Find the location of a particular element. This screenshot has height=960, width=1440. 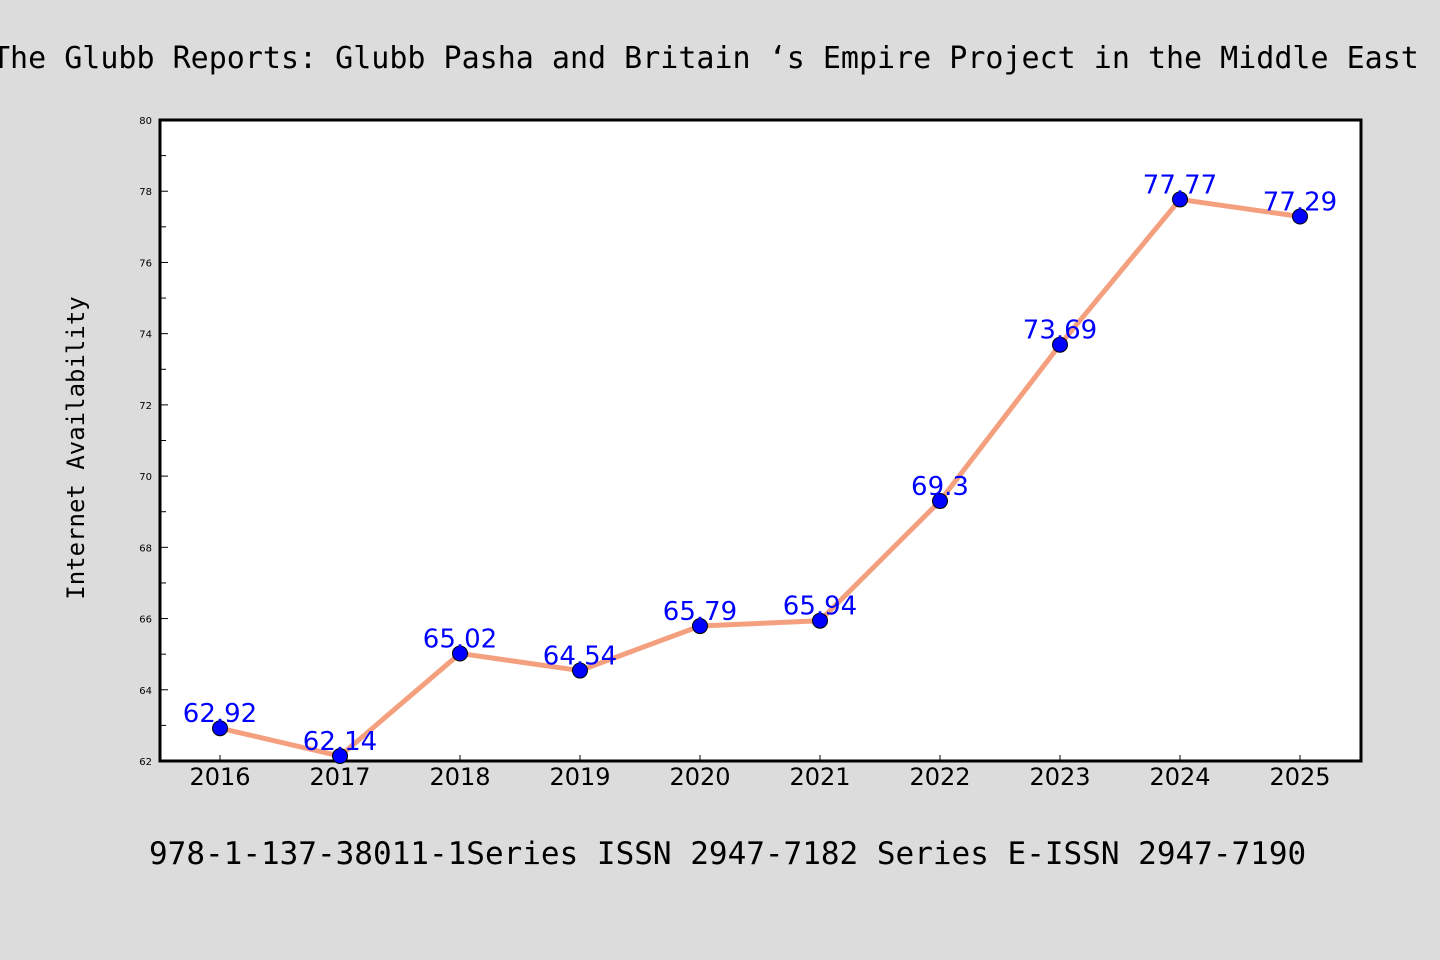

data-label: 62.92 is located at coordinates (220, 714).